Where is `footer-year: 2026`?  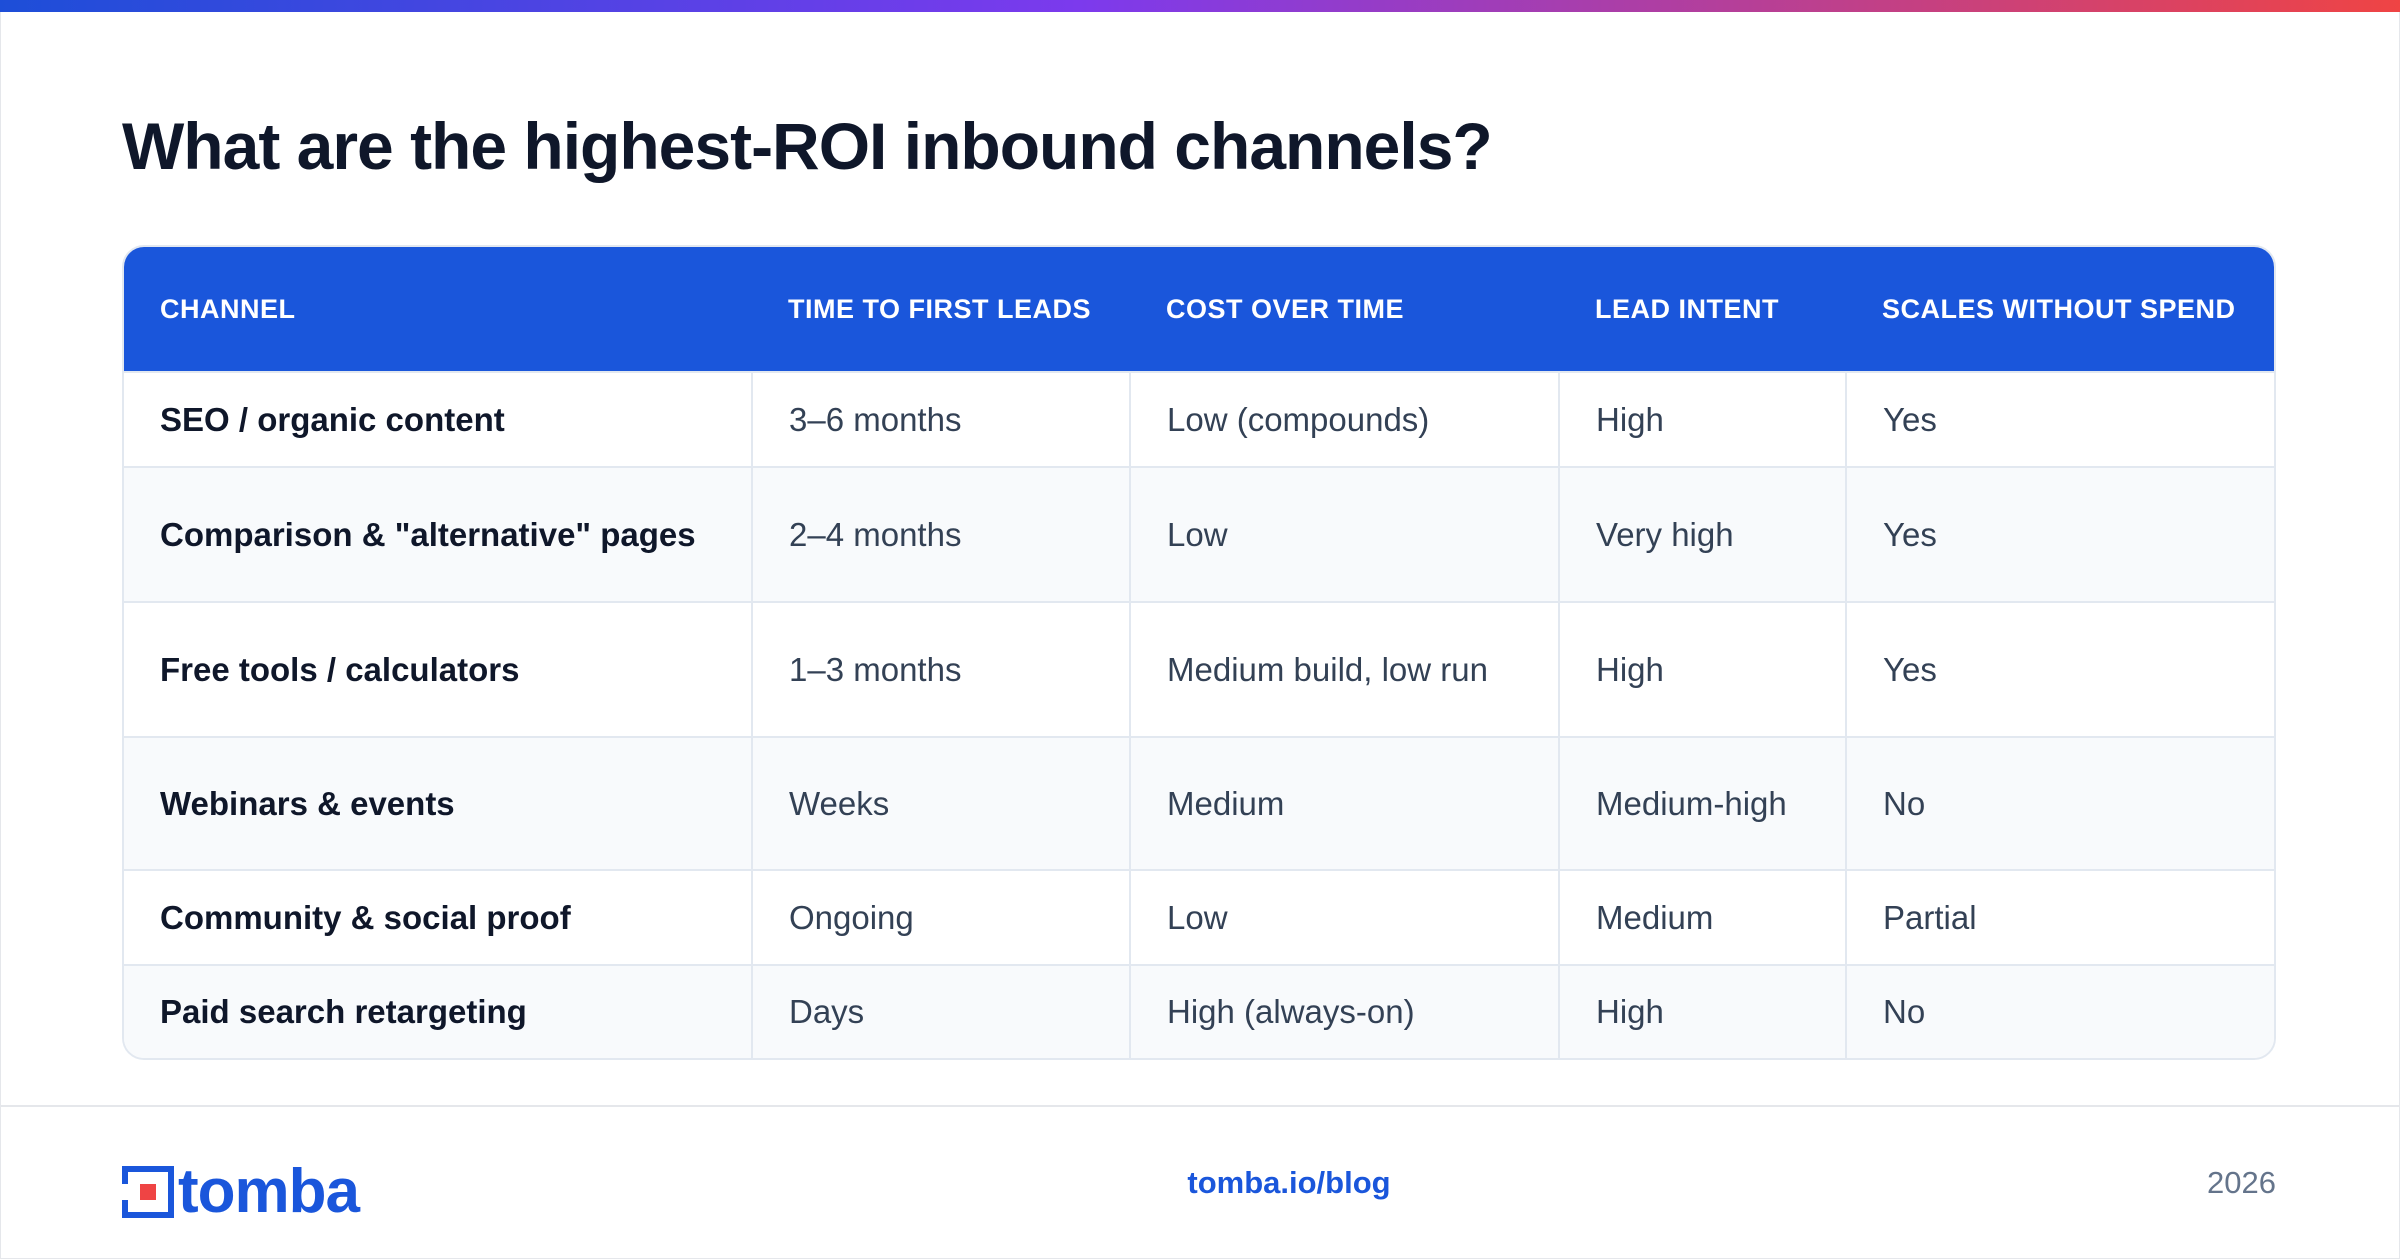
footer-year: 2026 is located at coordinates (2241, 1182).